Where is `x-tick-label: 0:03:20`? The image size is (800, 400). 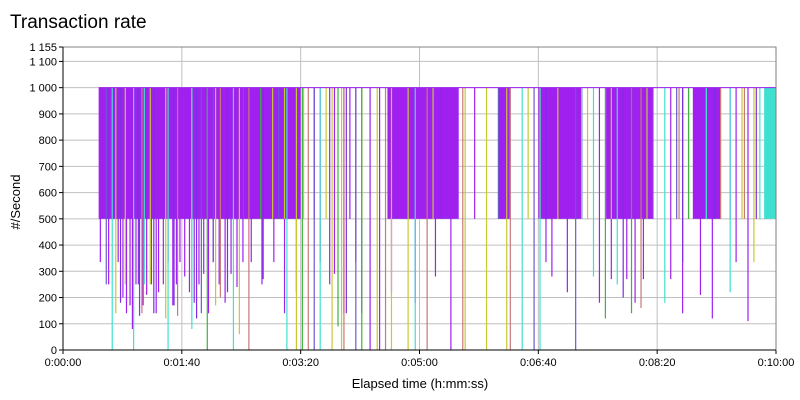 x-tick-label: 0:03:20 is located at coordinates (300, 363).